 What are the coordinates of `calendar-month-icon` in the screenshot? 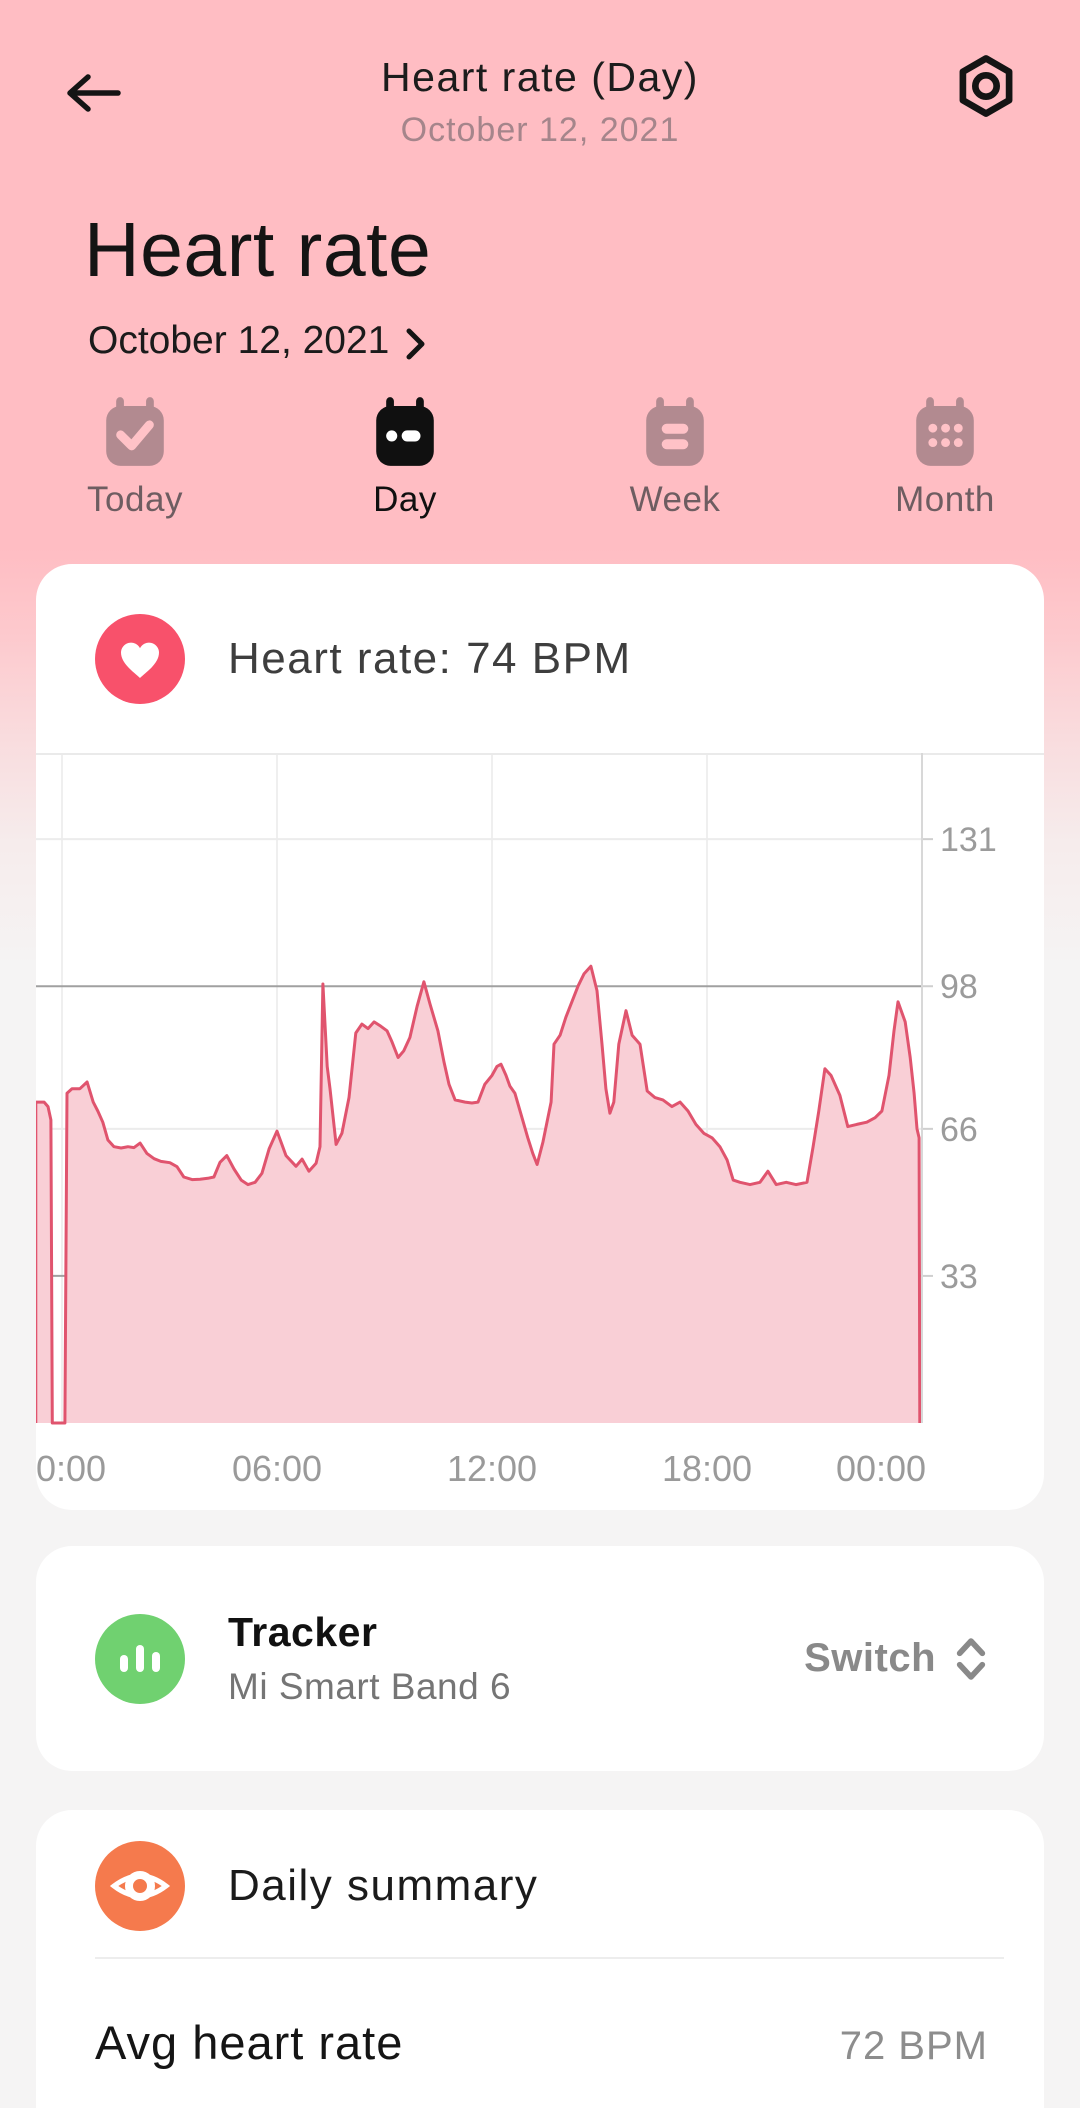 It's located at (945, 431).